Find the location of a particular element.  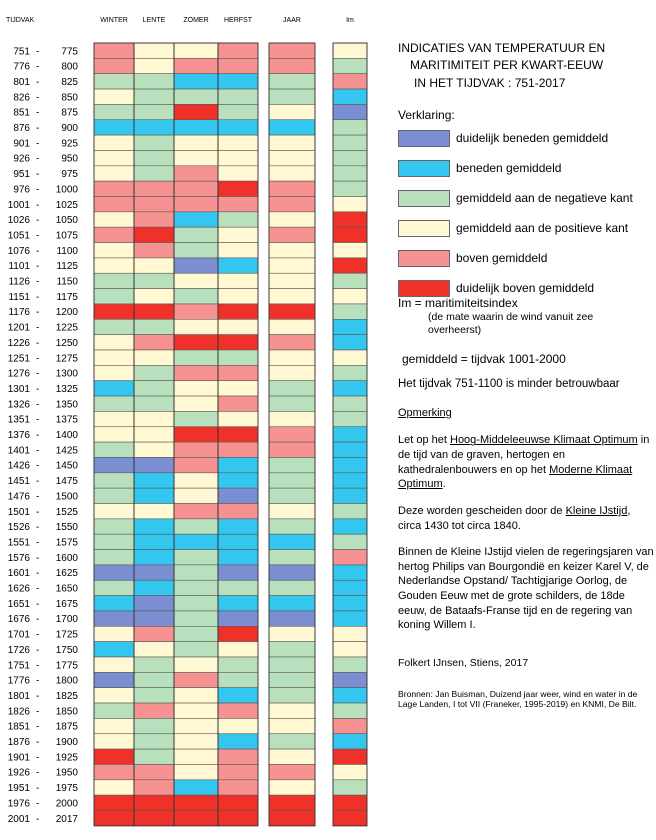

remark-link-kleine-ijstijd: Kleine IJstijd is located at coordinates (596, 510).